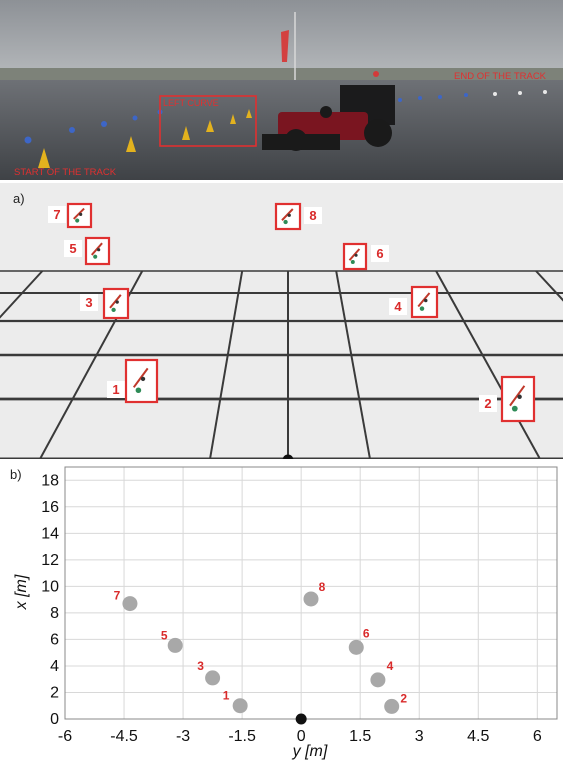 This screenshot has height=762, width=563. Describe the element at coordinates (65, 172) in the screenshot. I see `start-of-track-label: START OF THE TRACK` at that location.